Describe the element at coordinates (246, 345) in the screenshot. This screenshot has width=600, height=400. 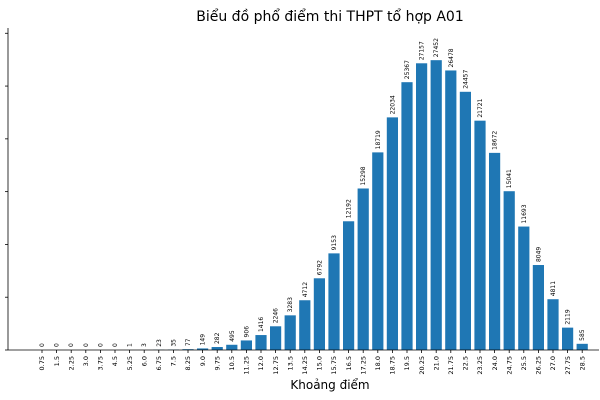
I see `bar-11.25` at that location.